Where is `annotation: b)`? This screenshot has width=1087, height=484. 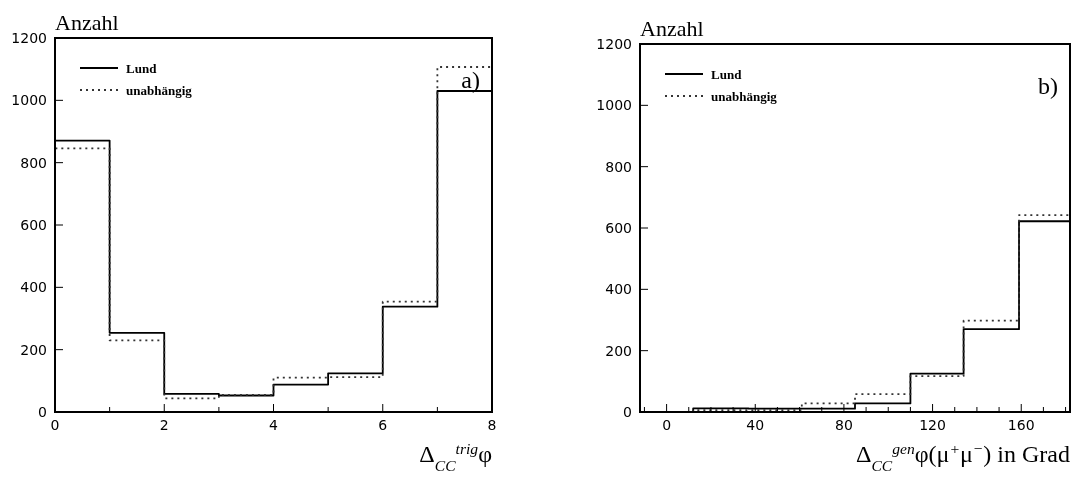 annotation: b) is located at coordinates (1048, 86).